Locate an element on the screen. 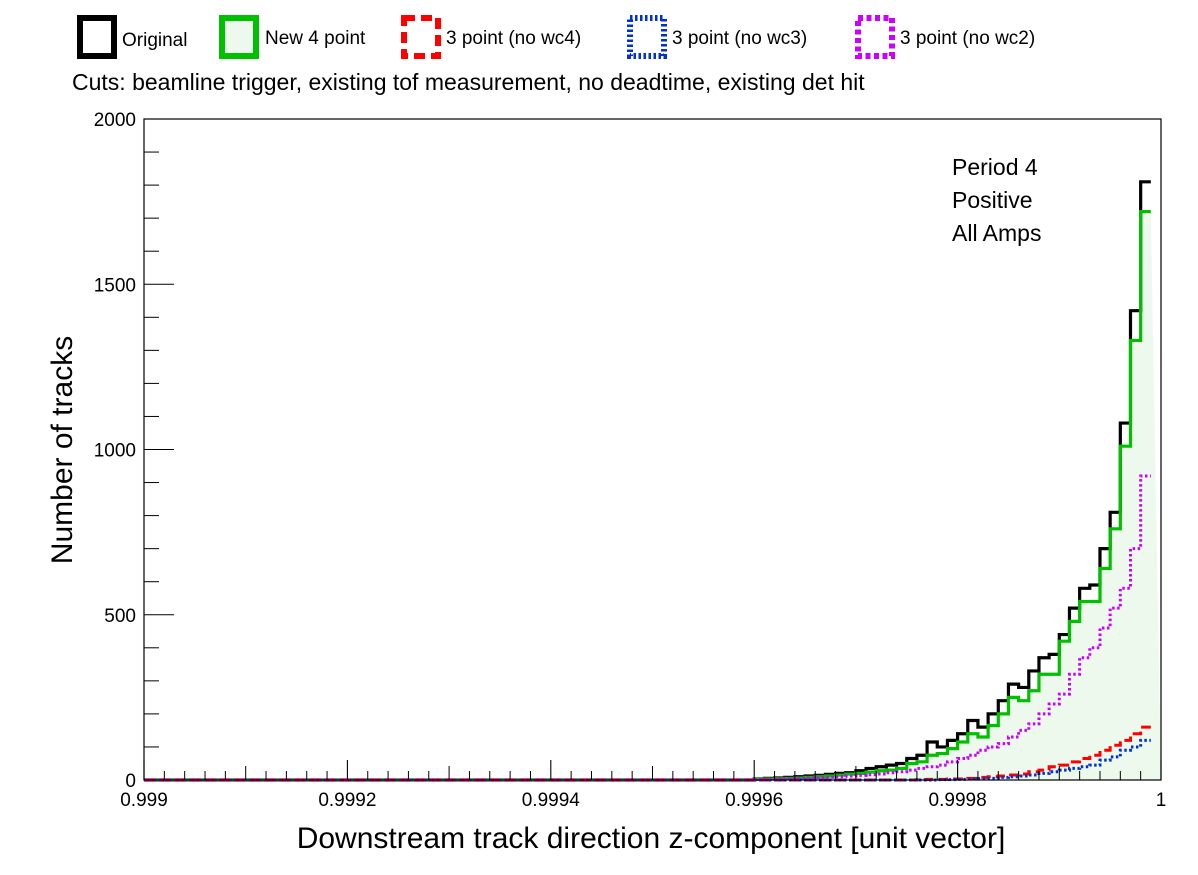 The image size is (1198, 875). legend-label-no-wc2: 3 point (no wc2) is located at coordinates (967, 38).